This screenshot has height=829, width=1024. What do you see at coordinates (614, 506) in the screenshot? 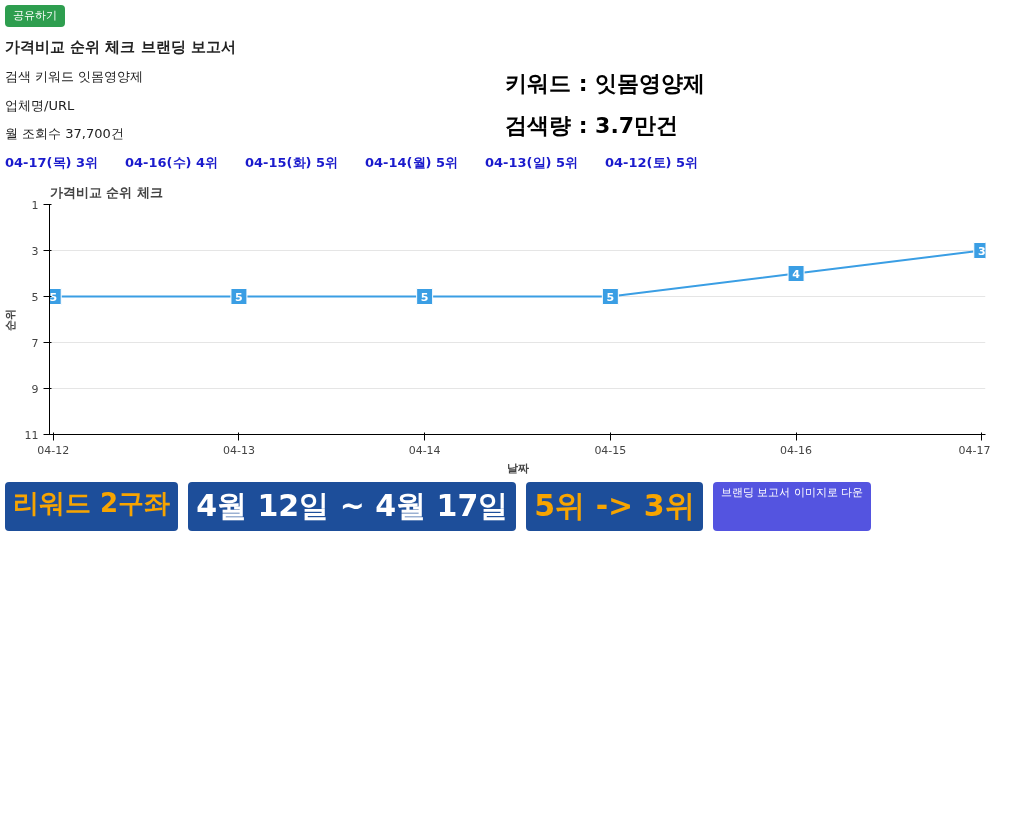
I see `text: 5위 -> 3위` at bounding box center [614, 506].